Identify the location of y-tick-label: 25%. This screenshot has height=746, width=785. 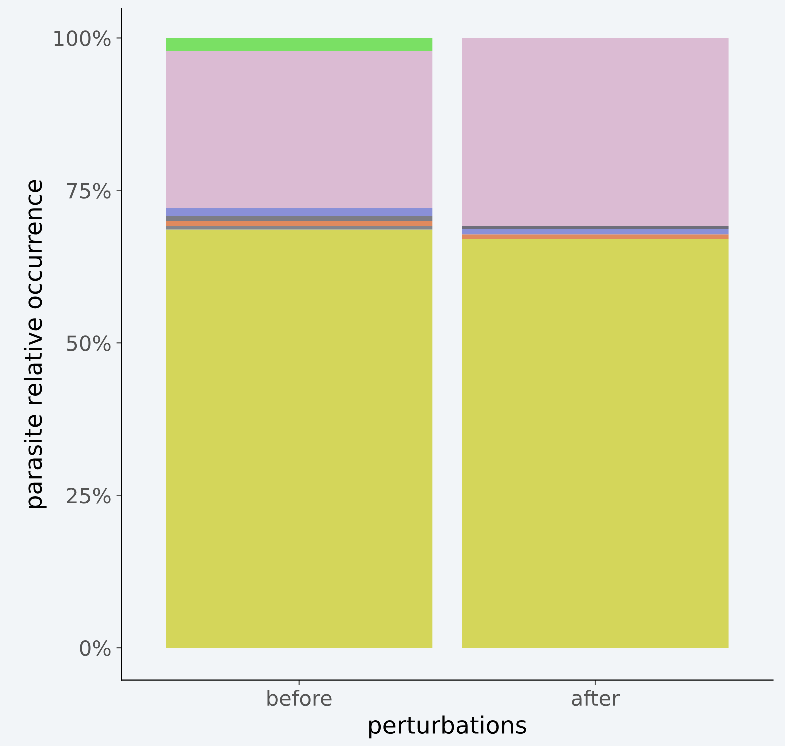
(89, 496).